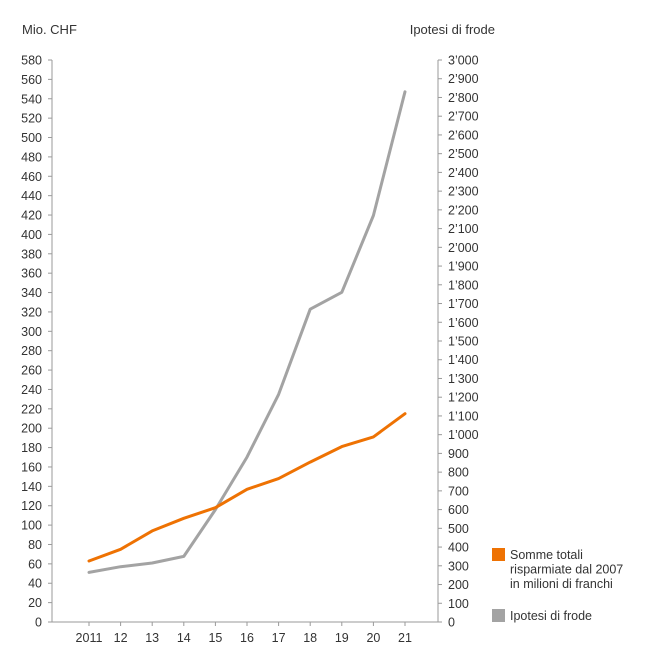 This screenshot has width=650, height=650. What do you see at coordinates (458, 566) in the screenshot?
I see `right-tick-label: 300` at bounding box center [458, 566].